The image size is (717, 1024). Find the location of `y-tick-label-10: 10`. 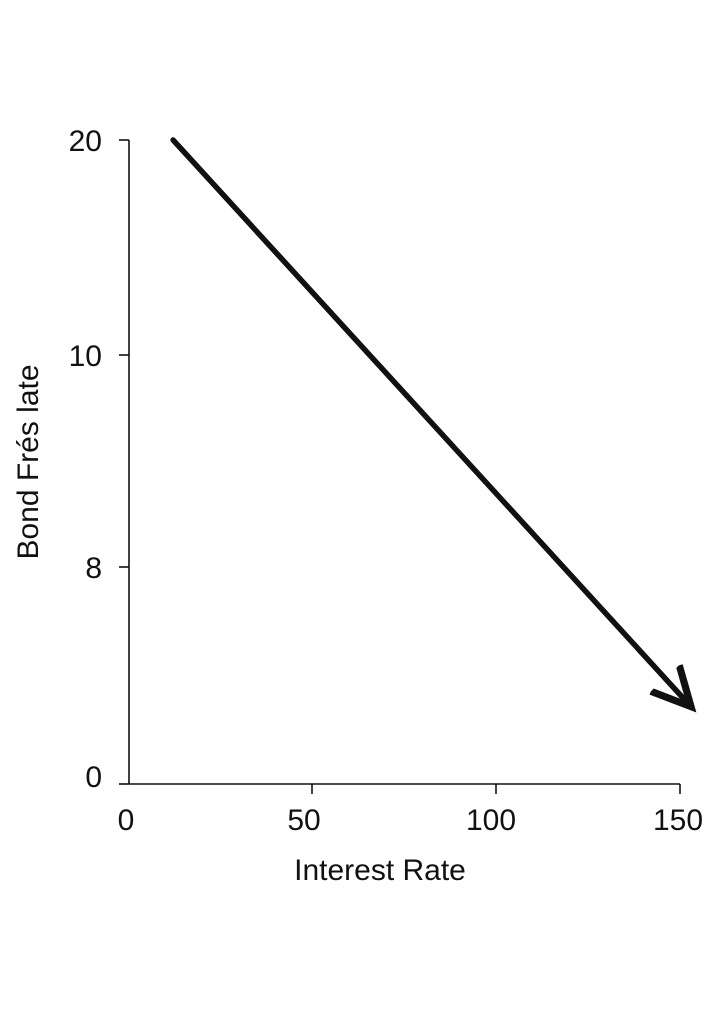

y-tick-label-10: 10 is located at coordinates (85, 356).